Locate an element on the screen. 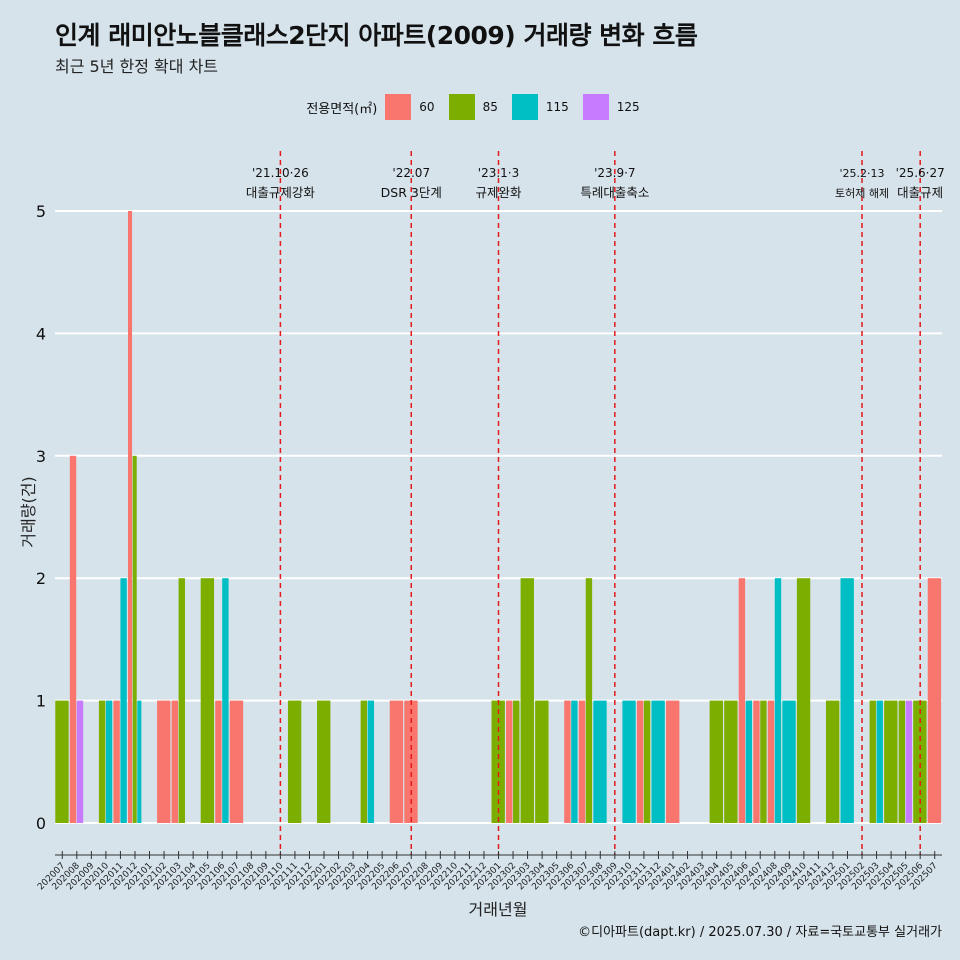  annotation-date: '25.2·13 is located at coordinates (862, 173).